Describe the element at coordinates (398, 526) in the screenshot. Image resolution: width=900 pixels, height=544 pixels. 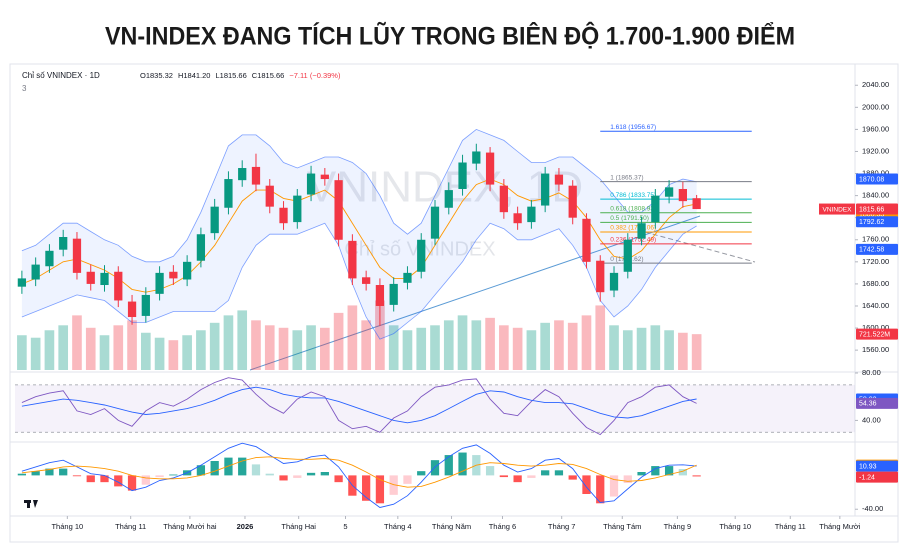
I see `x-tick-label: Tháng 4` at that location.